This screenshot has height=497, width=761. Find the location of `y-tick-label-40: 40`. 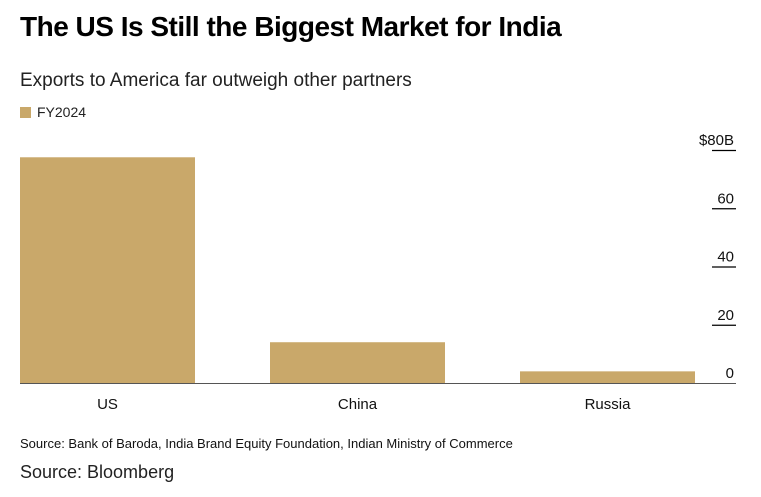

y-tick-label-40: 40 is located at coordinates (725, 257).